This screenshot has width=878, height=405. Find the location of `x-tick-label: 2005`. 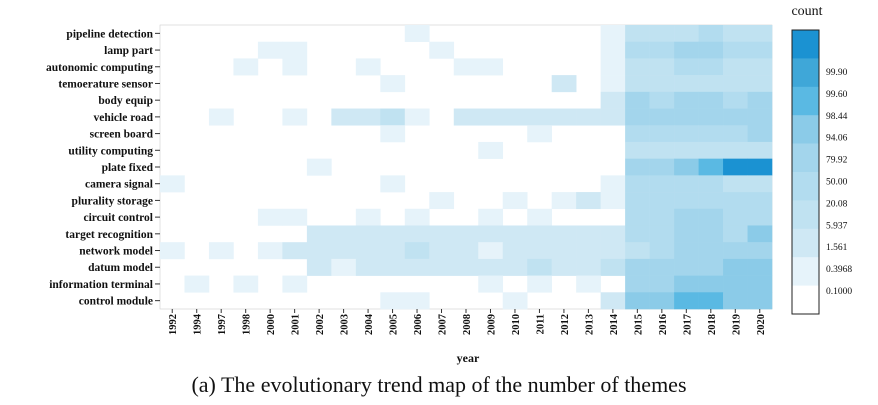

x-tick-label: 2005 is located at coordinates (394, 324).